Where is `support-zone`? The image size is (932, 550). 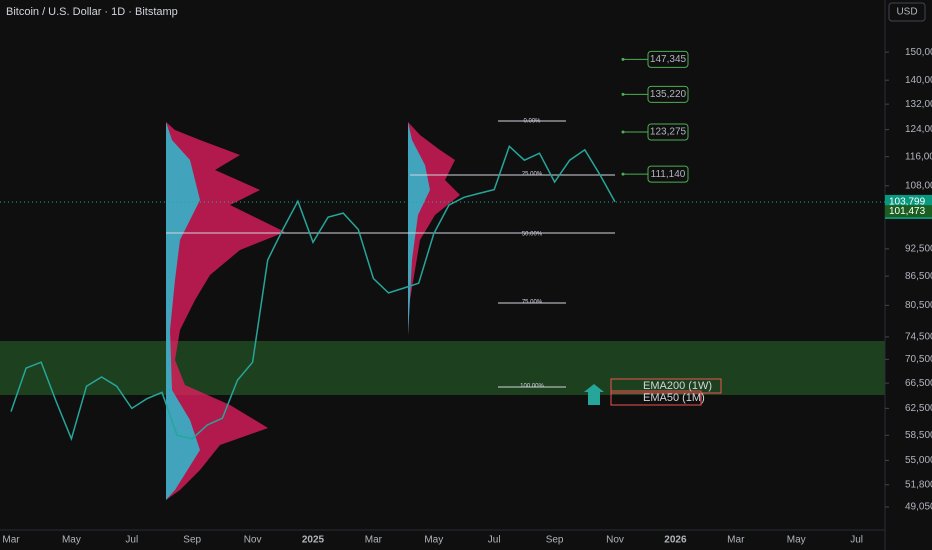 support-zone is located at coordinates (442, 368).